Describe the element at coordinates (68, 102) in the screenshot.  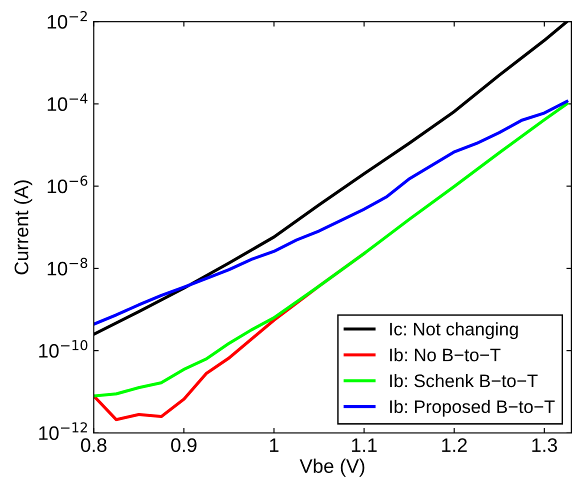
I see `y-tick-label: 10$^{−4}$` at that location.